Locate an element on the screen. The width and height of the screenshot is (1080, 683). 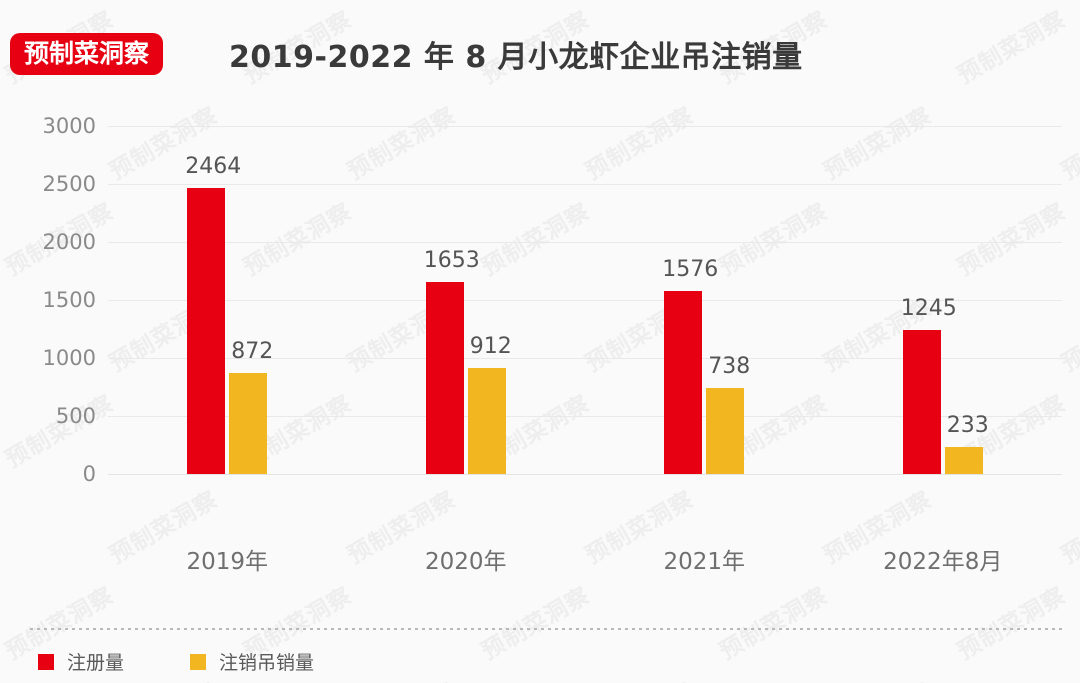
x-axis-tick: 2021年 is located at coordinates (704, 562).